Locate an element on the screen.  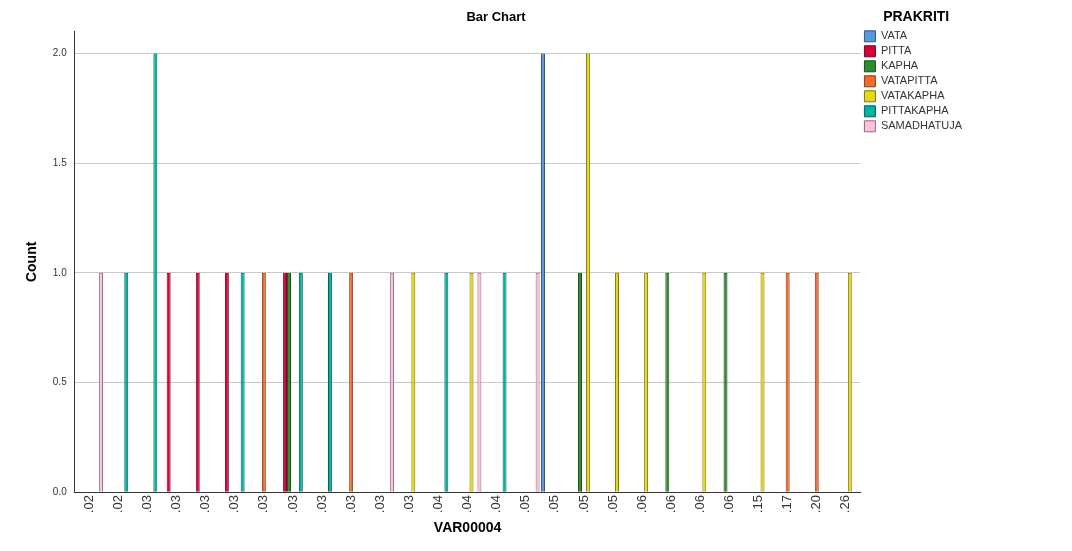
legend-label: KAPHA is located at coordinates (899, 65).